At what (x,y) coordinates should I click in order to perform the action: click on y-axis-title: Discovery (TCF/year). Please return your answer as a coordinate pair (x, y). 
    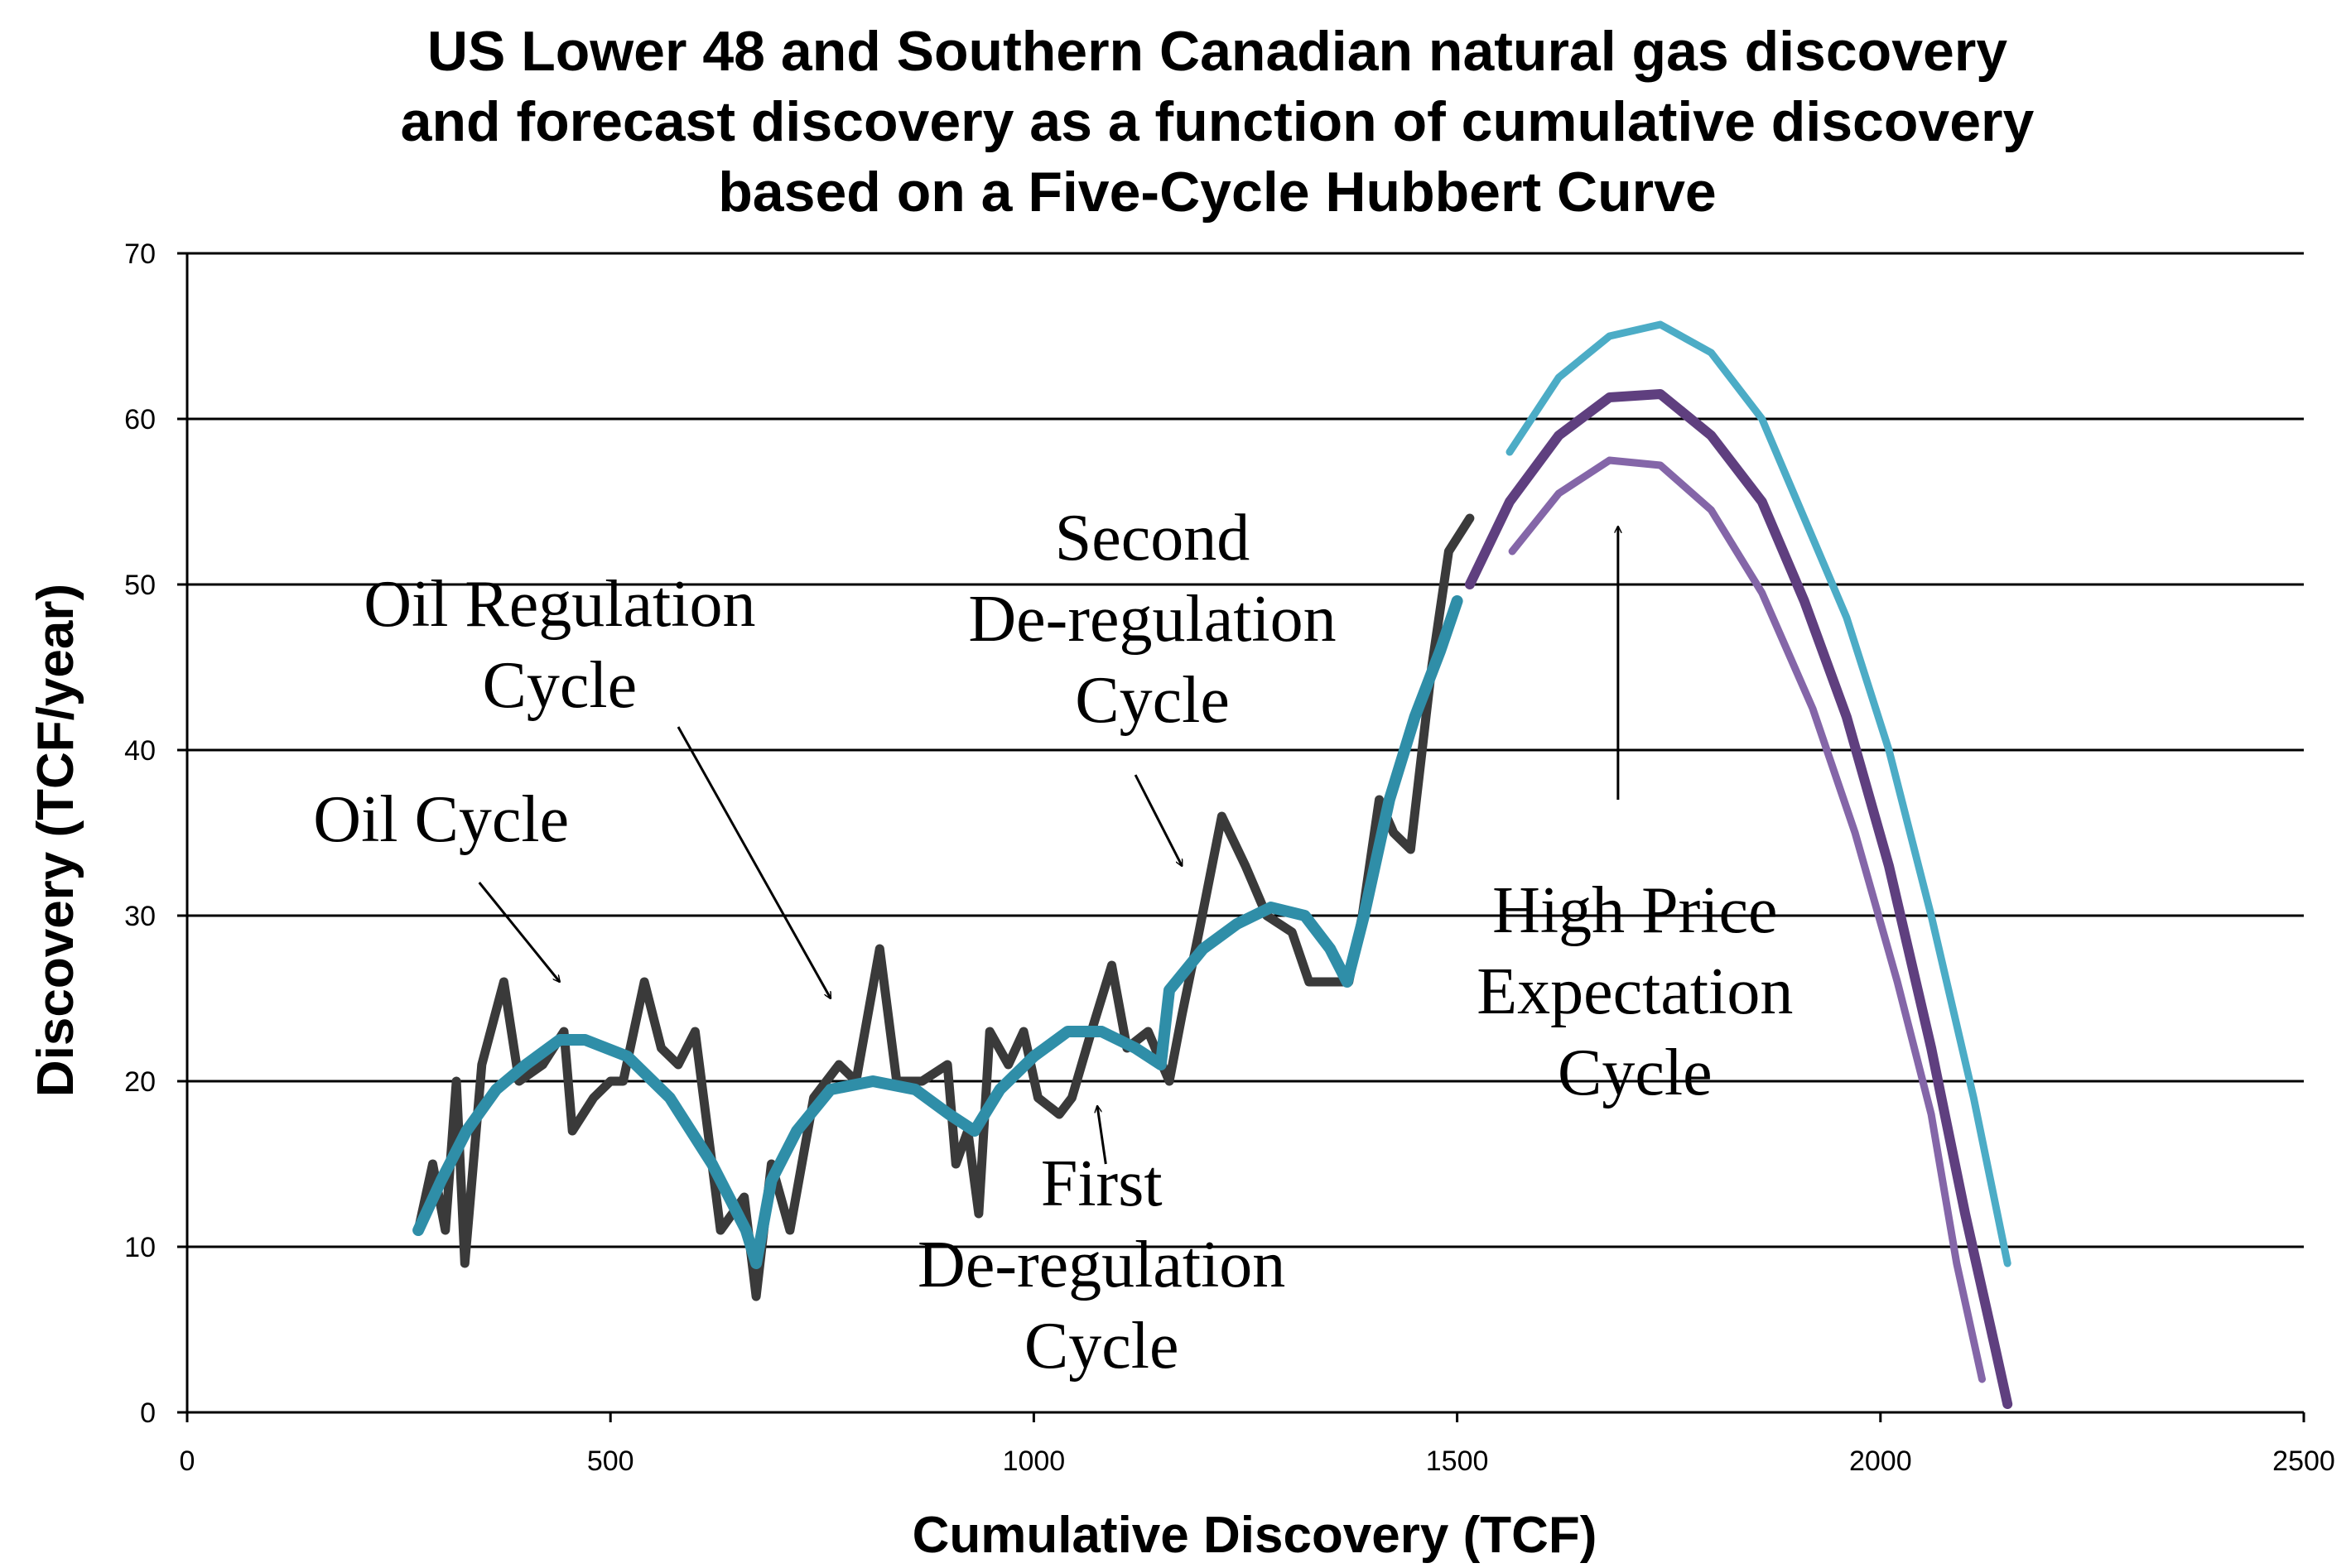
    Looking at the image, I should click on (55, 840).